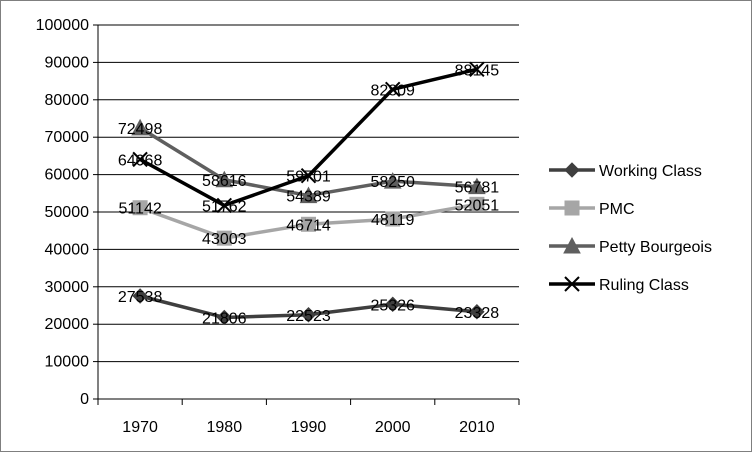  I want to click on x-tick-label: 1970, so click(140, 427).